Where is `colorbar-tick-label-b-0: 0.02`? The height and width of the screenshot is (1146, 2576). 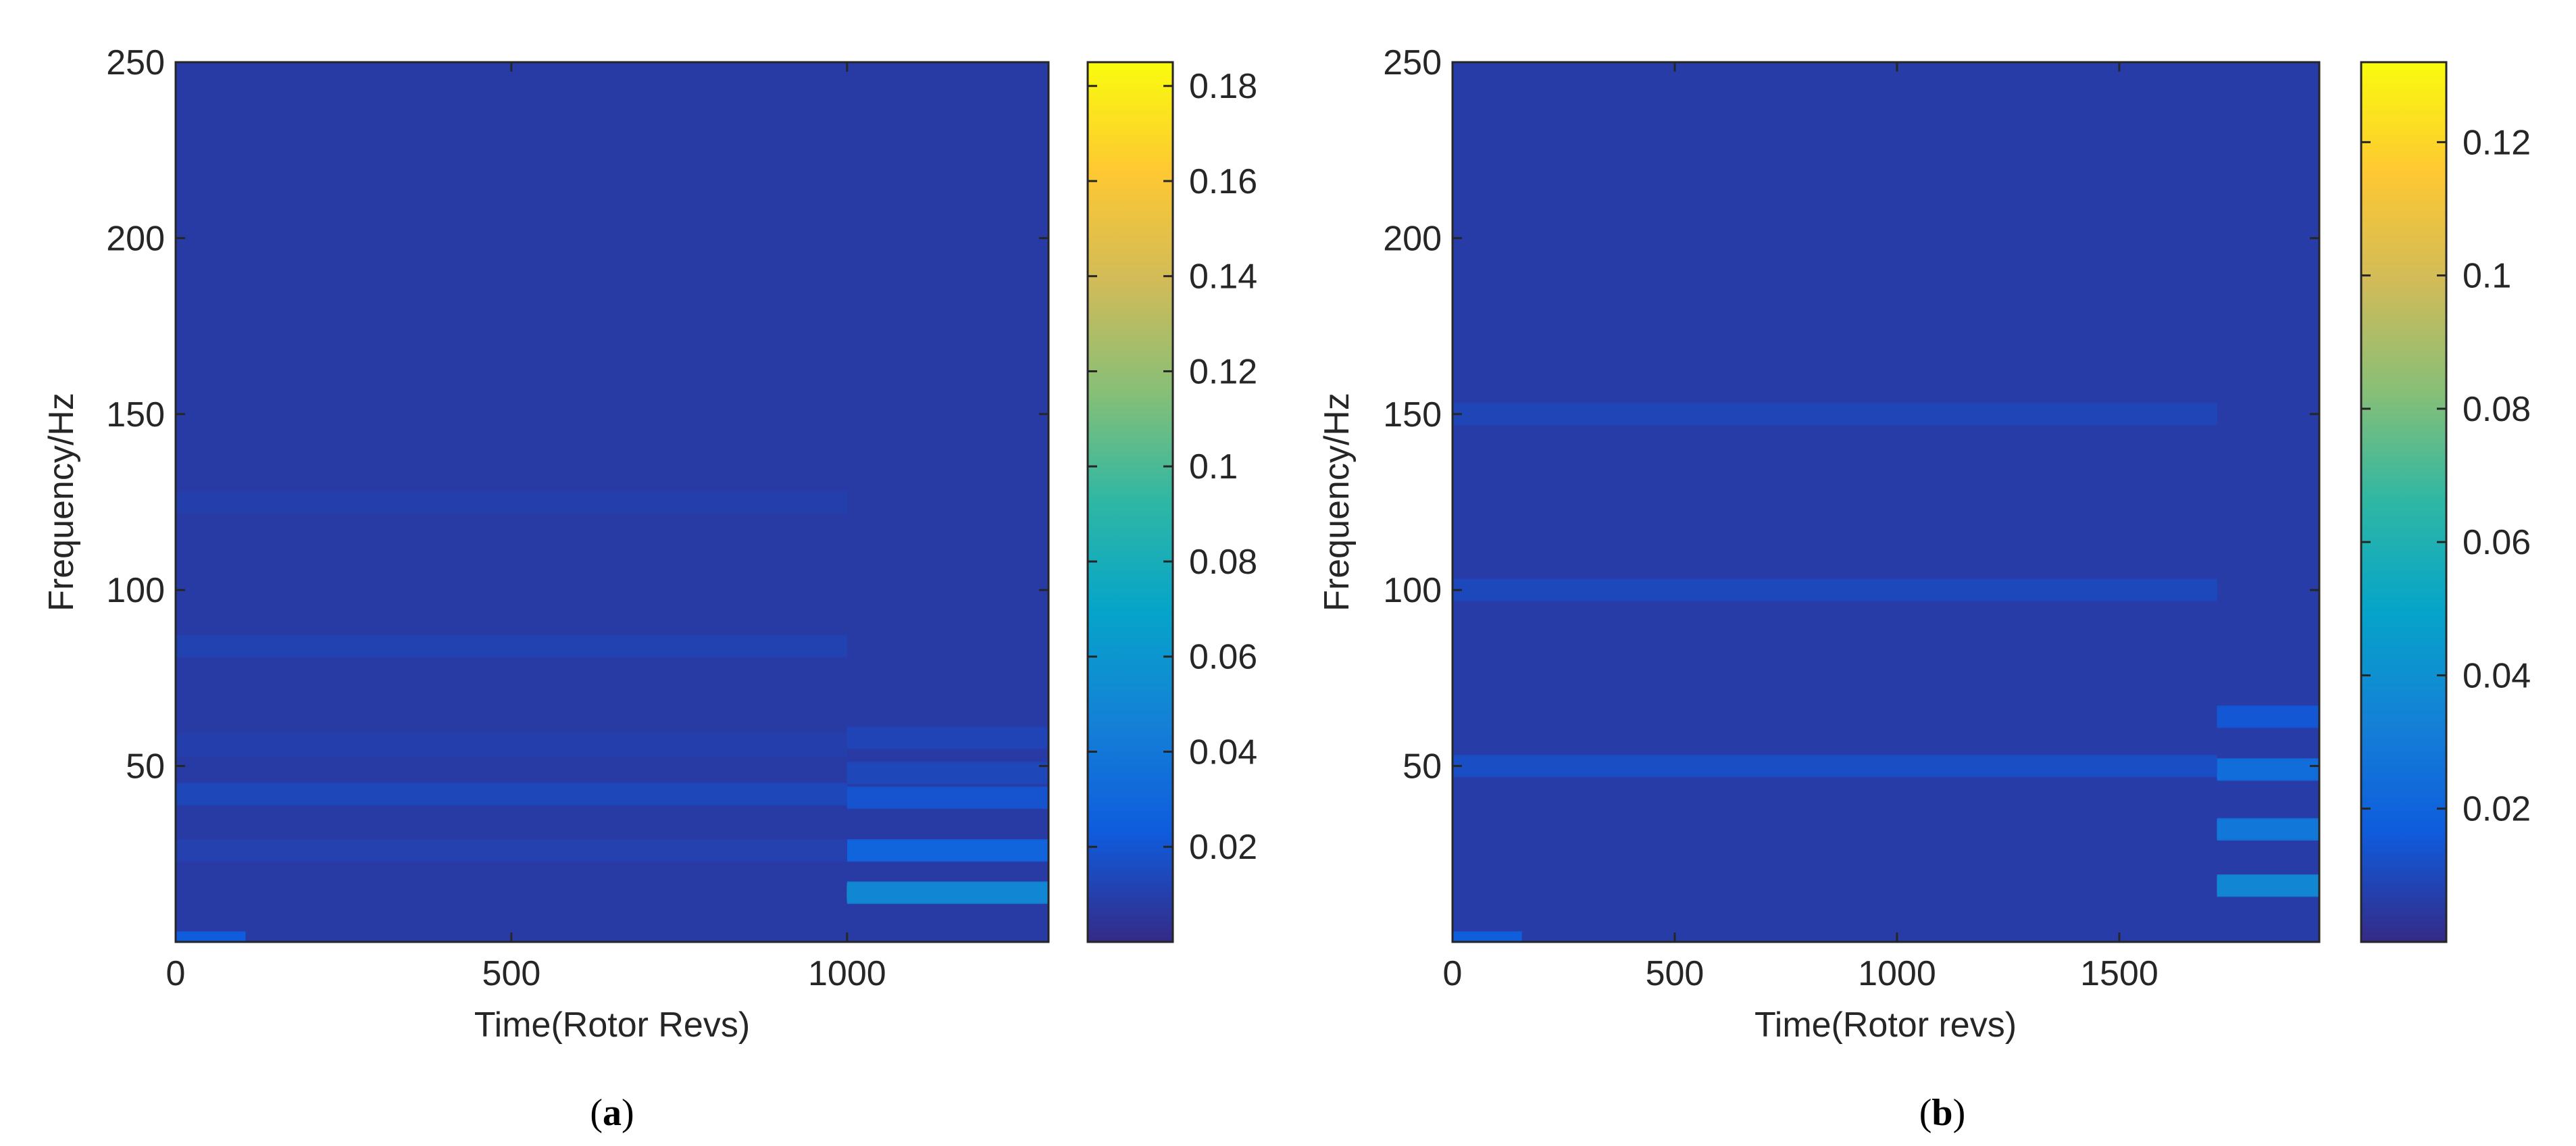
colorbar-tick-label-b-0: 0.02 is located at coordinates (2497, 809).